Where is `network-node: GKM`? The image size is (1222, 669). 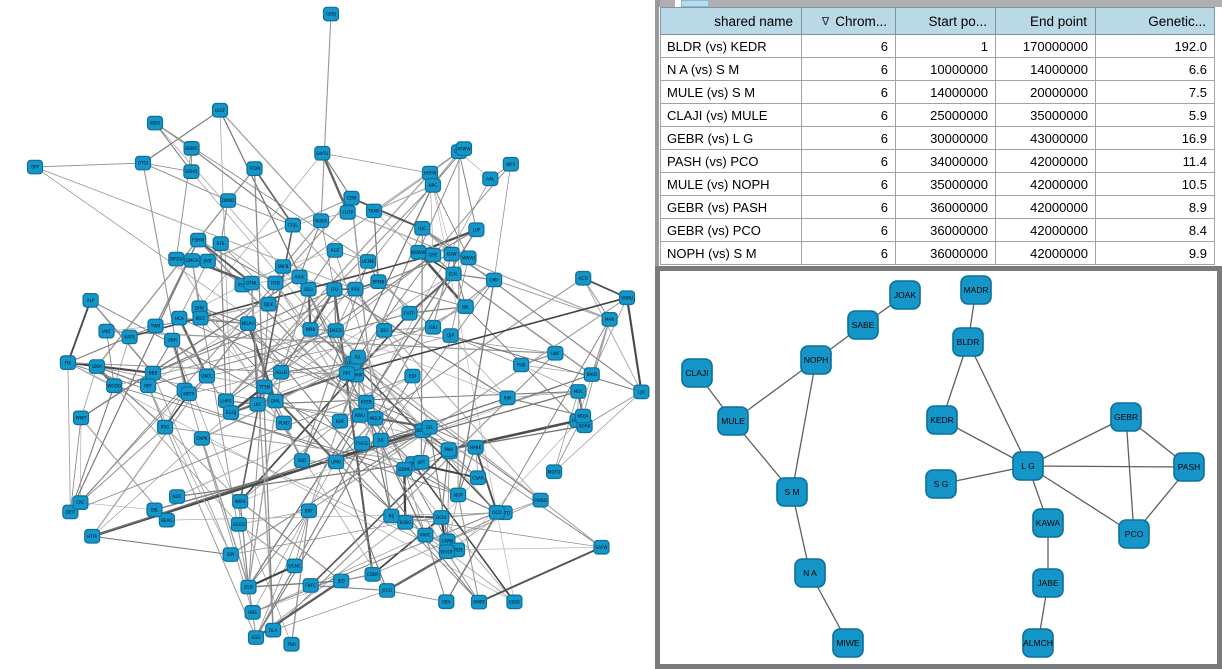 network-node: GKM is located at coordinates (97, 366).